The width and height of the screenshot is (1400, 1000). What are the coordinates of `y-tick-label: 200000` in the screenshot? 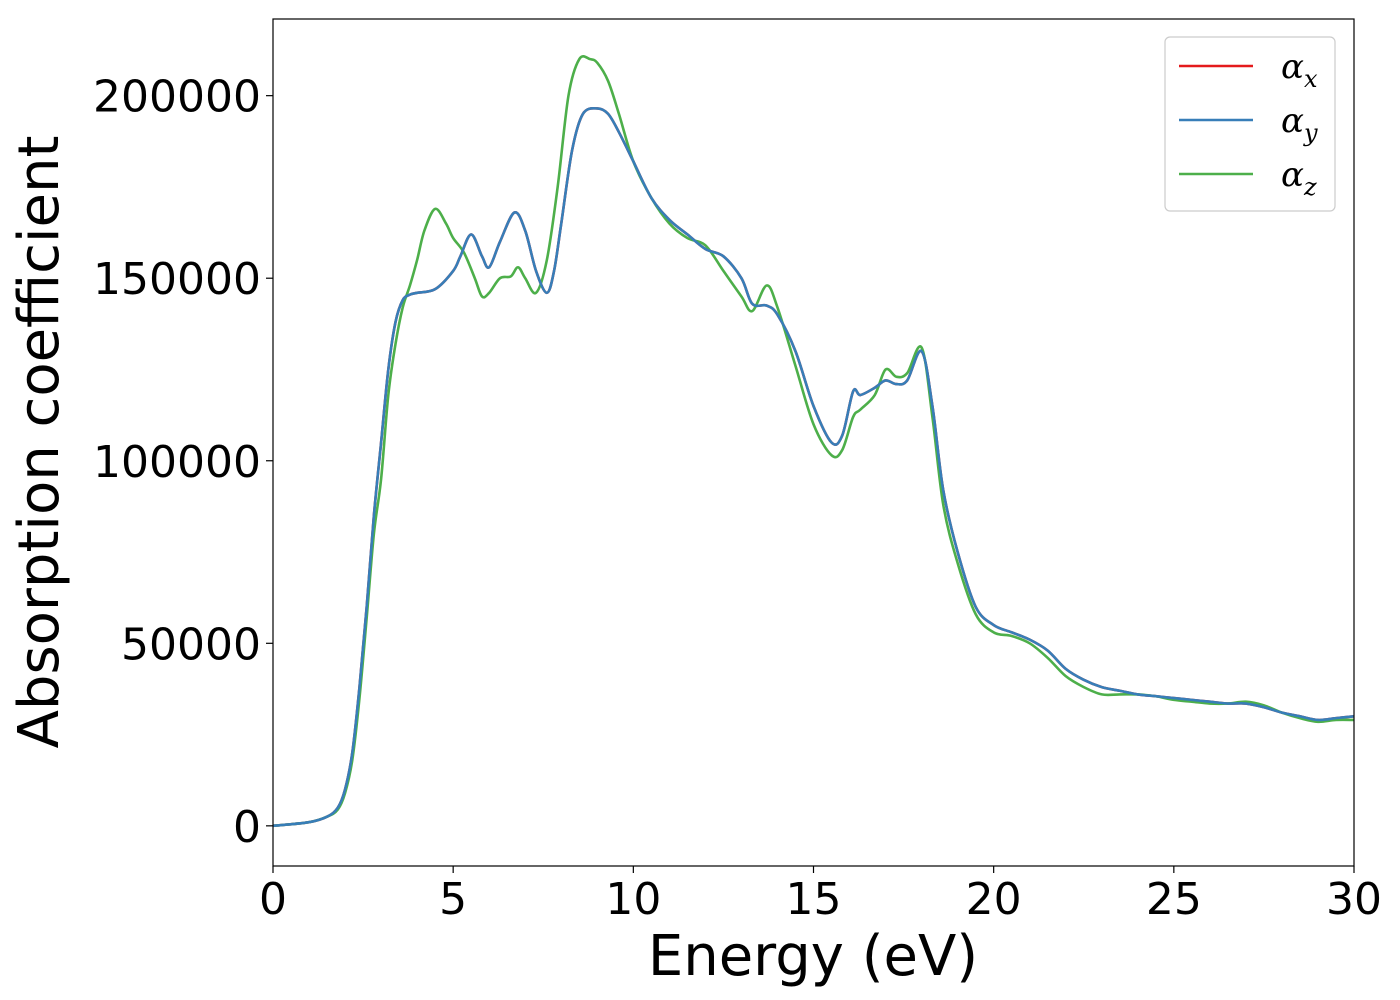 It's located at (177, 97).